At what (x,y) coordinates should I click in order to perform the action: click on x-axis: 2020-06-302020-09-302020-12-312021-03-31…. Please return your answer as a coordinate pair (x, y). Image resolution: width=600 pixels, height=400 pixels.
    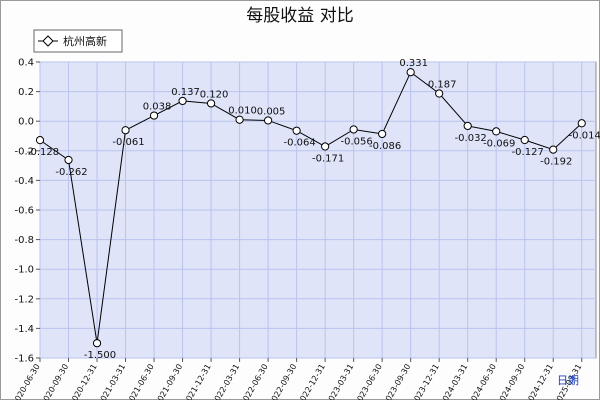
    Looking at the image, I should click on (297, 379).